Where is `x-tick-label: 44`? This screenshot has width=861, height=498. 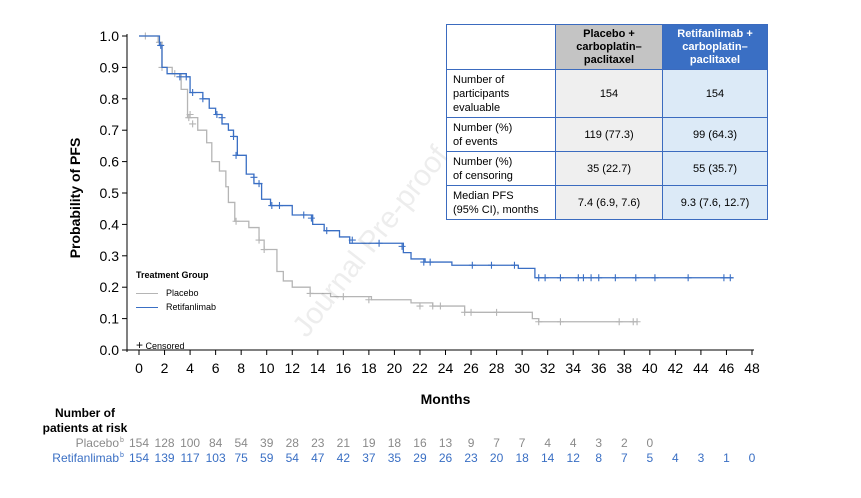
x-tick-label: 44 is located at coordinates (701, 368).